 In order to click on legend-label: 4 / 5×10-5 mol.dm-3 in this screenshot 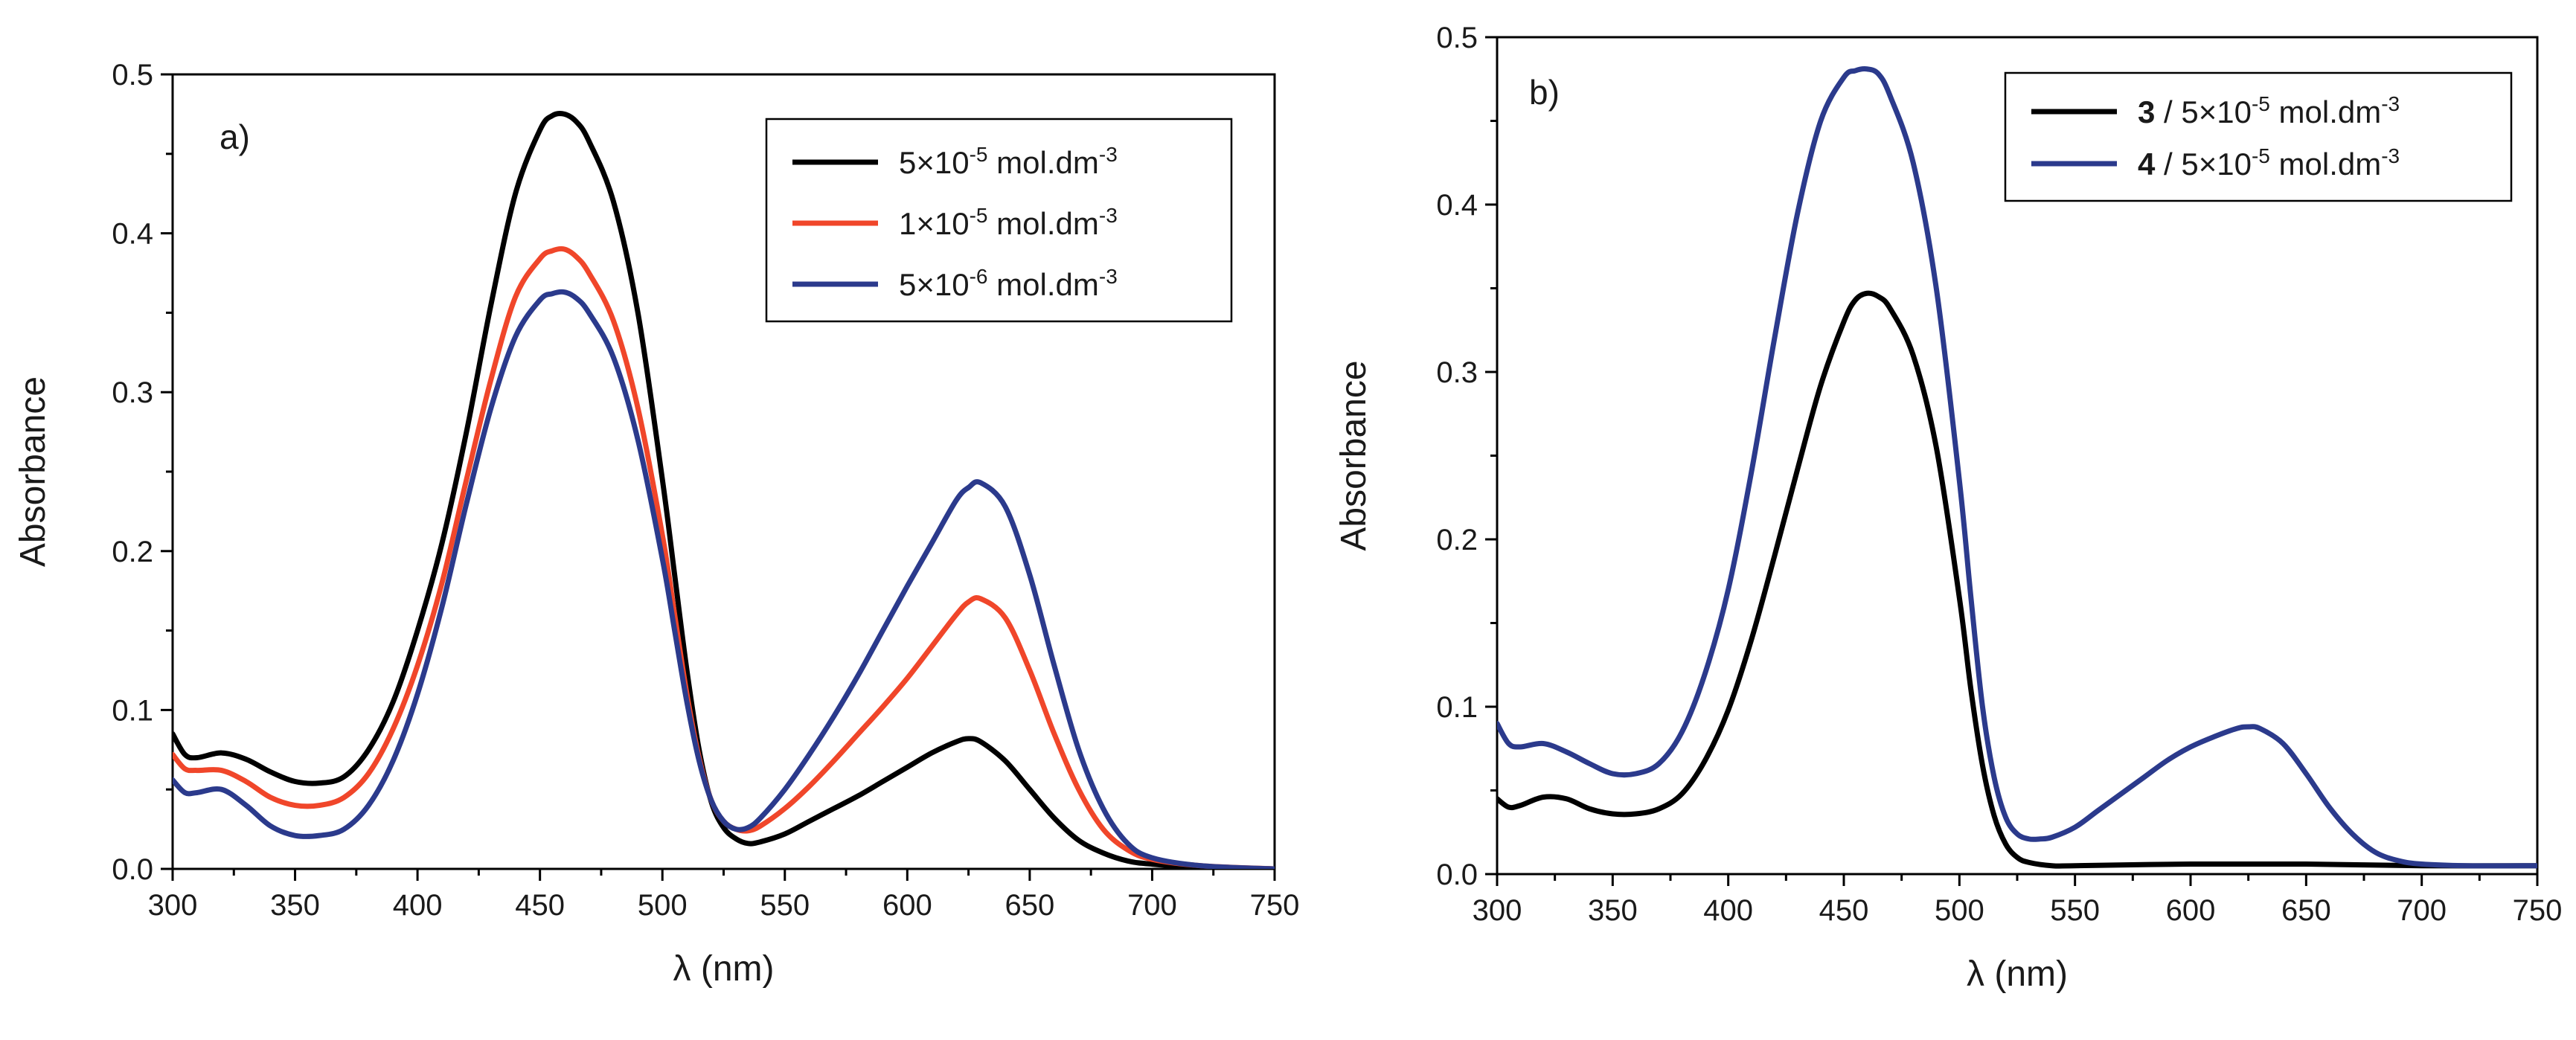, I will do `click(2269, 163)`.